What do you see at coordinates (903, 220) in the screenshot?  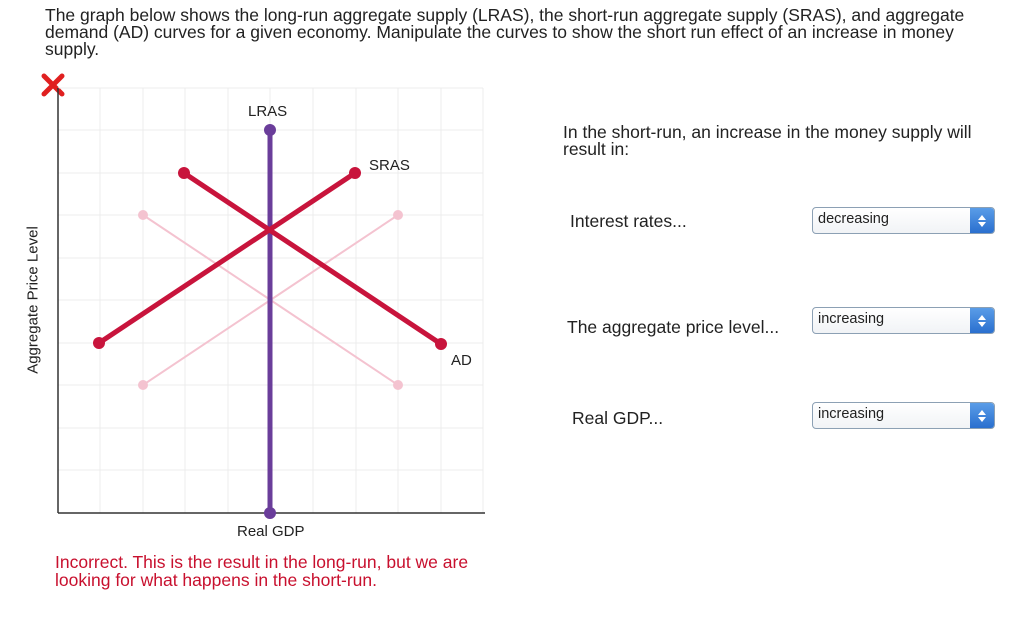 I see `interest-rates-dropdown: decreasing` at bounding box center [903, 220].